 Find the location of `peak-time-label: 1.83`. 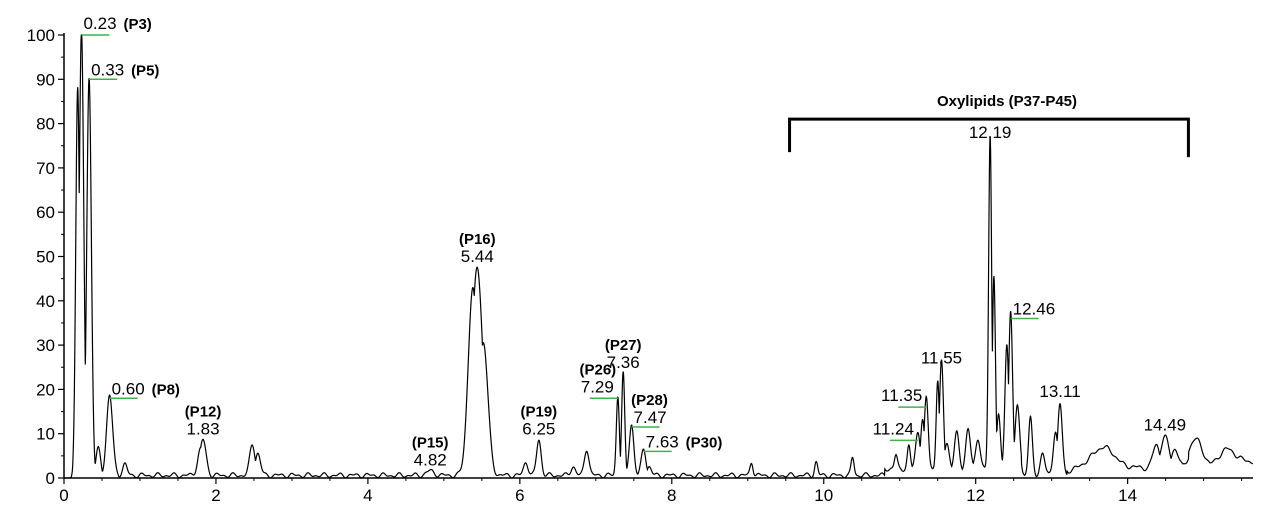

peak-time-label: 1.83 is located at coordinates (202, 429).